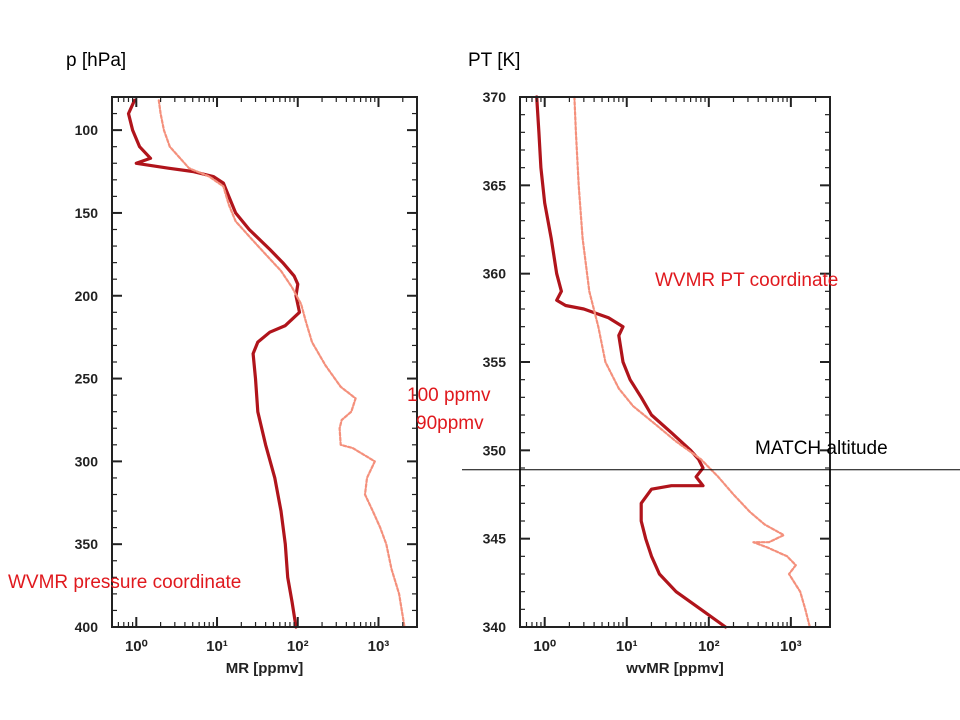  Describe the element at coordinates (627, 646) in the screenshot. I see `right-x-tick-label: 10¹` at that location.